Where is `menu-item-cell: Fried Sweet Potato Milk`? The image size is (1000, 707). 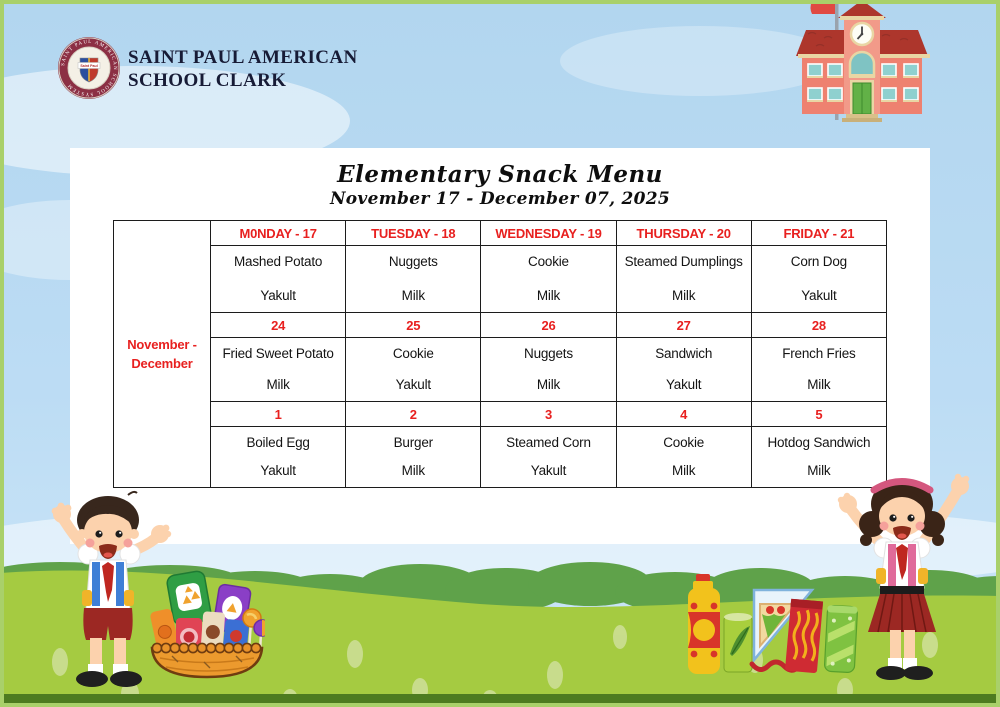
menu-item-cell: Fried Sweet Potato Milk is located at coordinates (278, 369).